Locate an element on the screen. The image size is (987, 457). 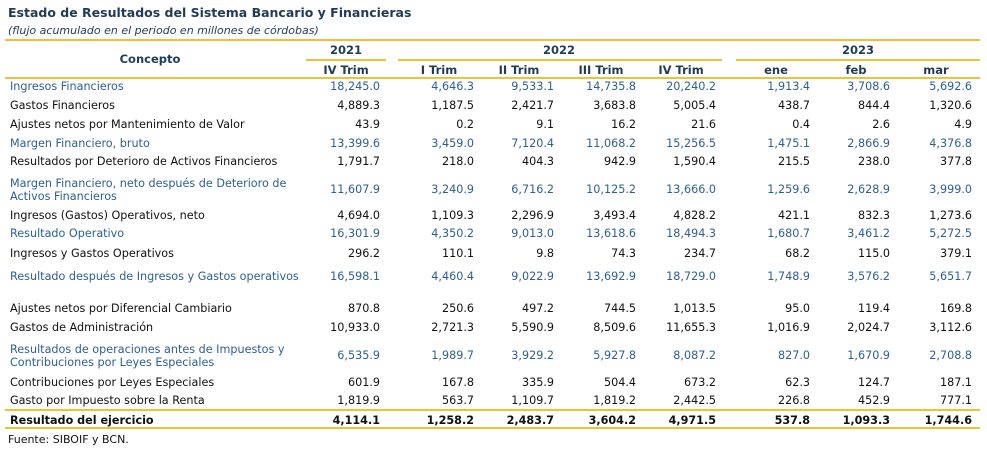
table-cell: 827.0 is located at coordinates (793, 355).